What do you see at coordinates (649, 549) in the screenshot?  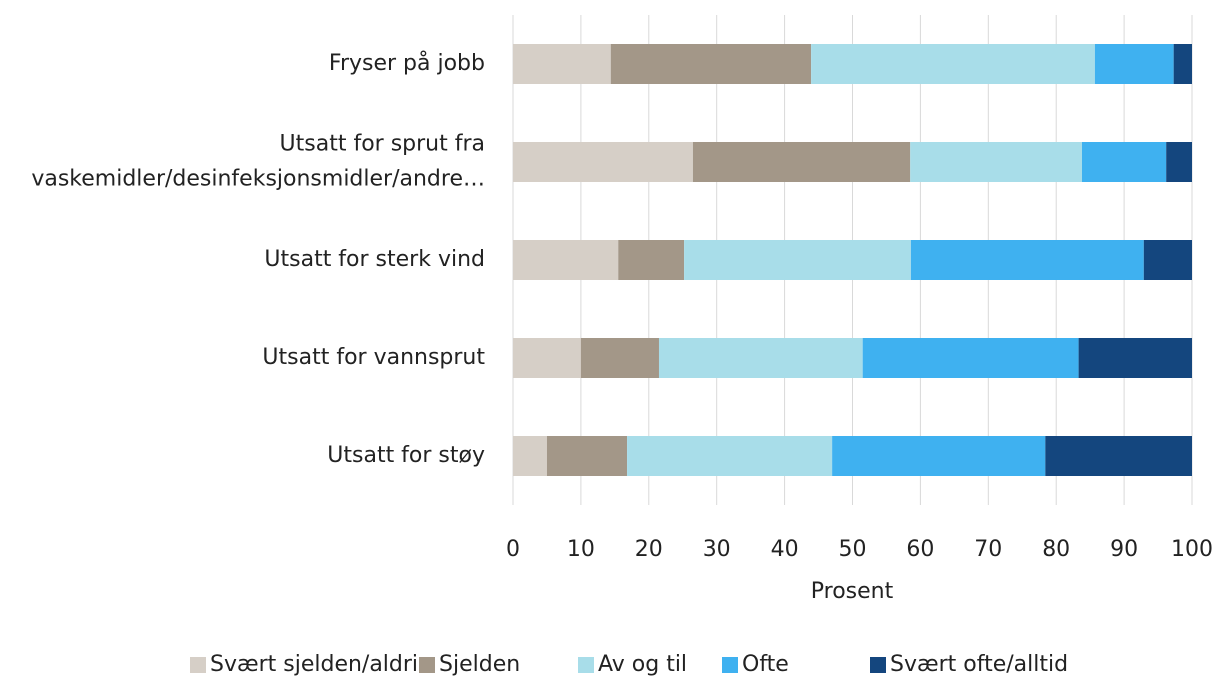 I see `x-tick-label: 20` at bounding box center [649, 549].